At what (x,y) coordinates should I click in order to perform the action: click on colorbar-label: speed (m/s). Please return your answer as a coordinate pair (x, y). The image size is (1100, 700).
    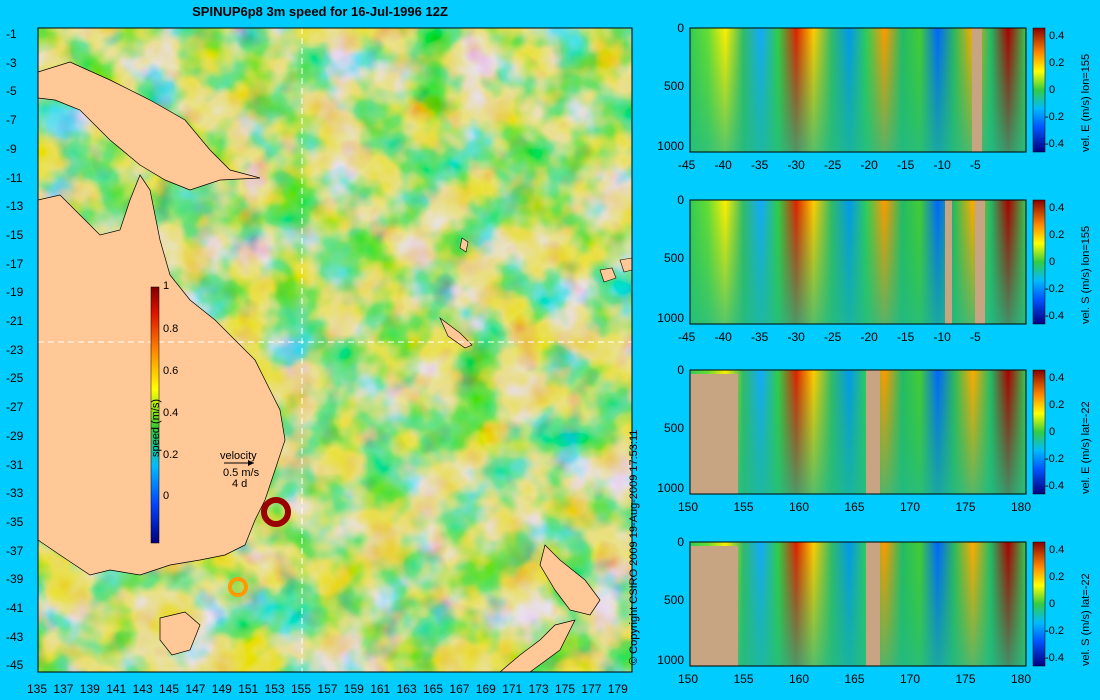
    Looking at the image, I should click on (156, 427).